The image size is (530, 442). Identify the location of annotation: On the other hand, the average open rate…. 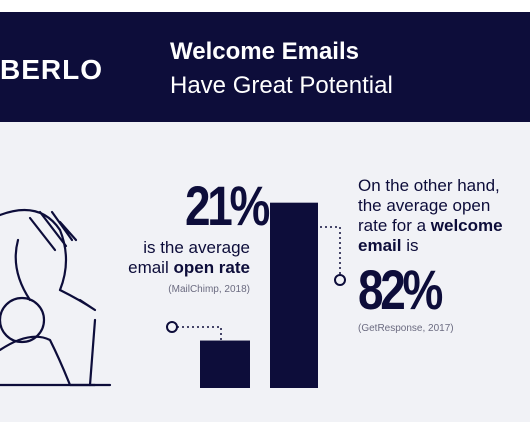
(430, 216).